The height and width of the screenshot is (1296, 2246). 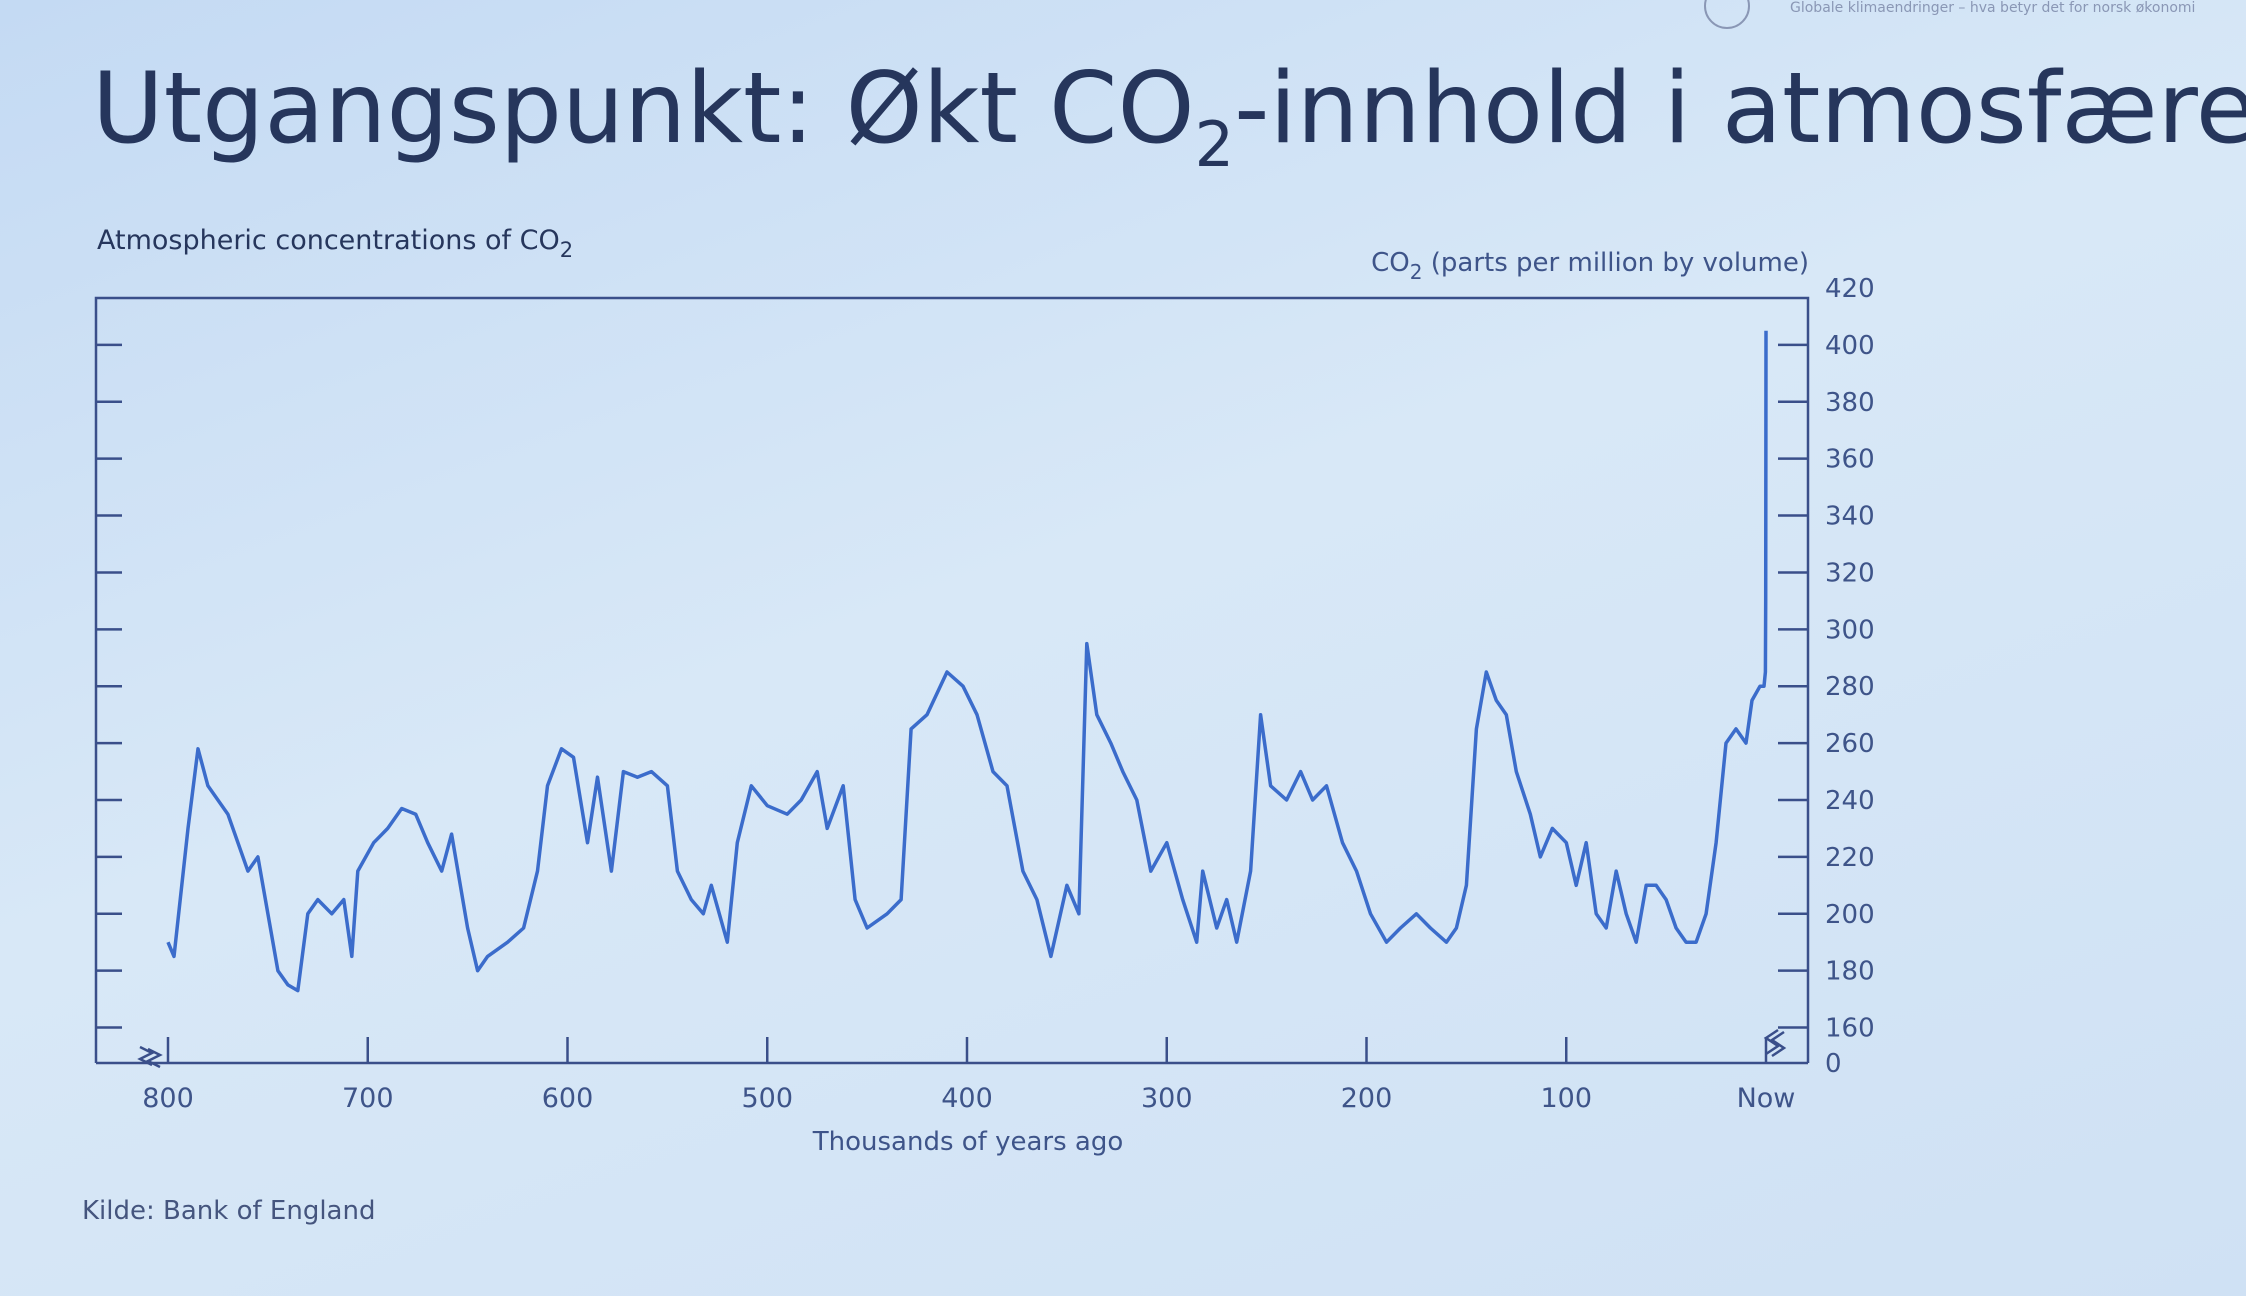 I want to click on x-tick-label: 800, so click(x=168, y=1098).